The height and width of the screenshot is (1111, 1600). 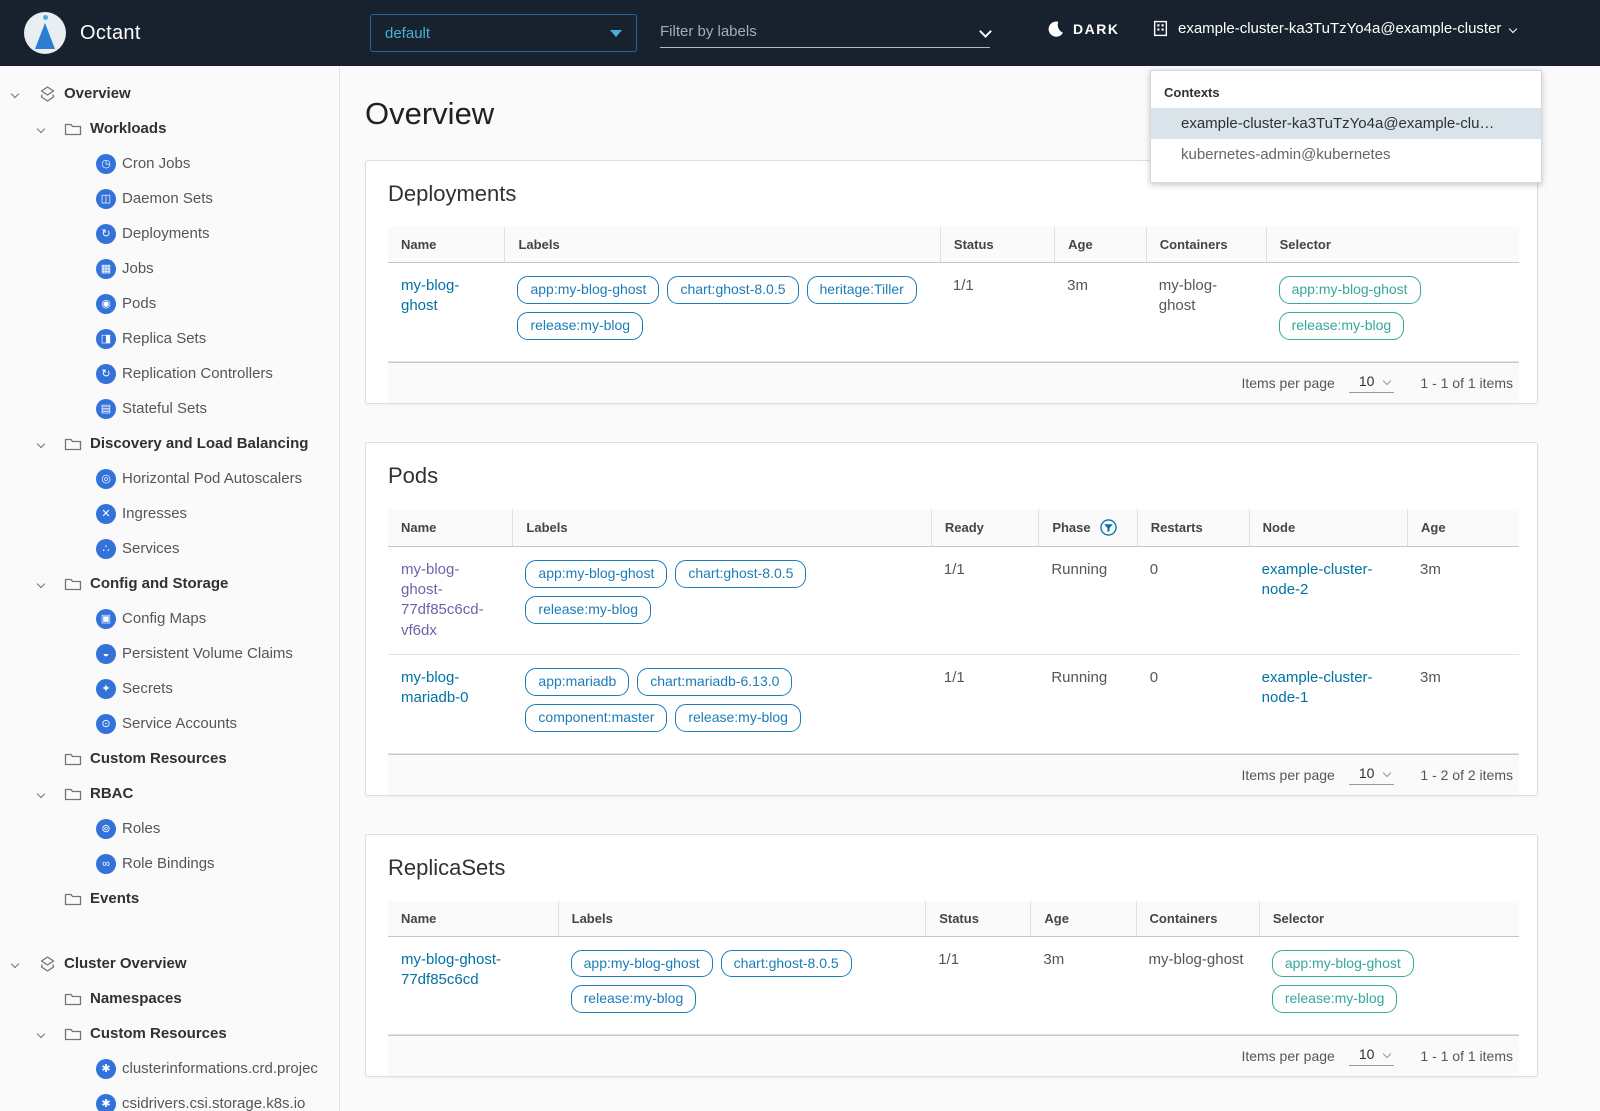 What do you see at coordinates (106, 513) in the screenshot?
I see `ingresses-icon: ✕` at bounding box center [106, 513].